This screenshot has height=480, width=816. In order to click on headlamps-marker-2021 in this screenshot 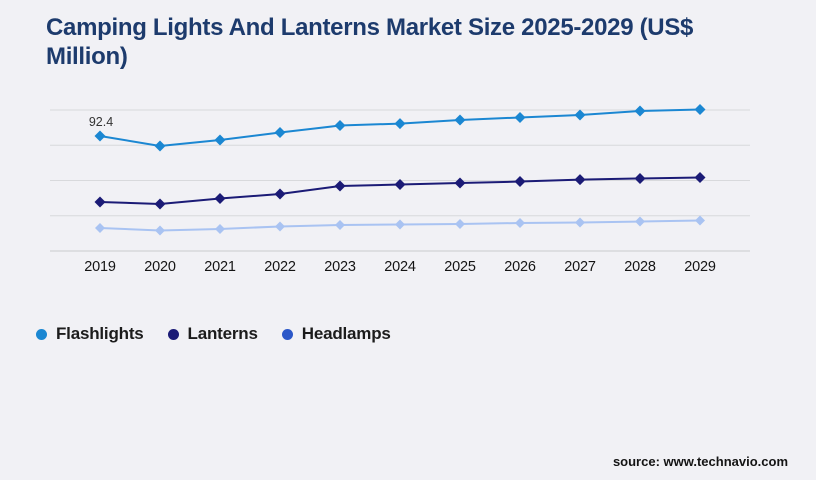, I will do `click(220, 228)`.